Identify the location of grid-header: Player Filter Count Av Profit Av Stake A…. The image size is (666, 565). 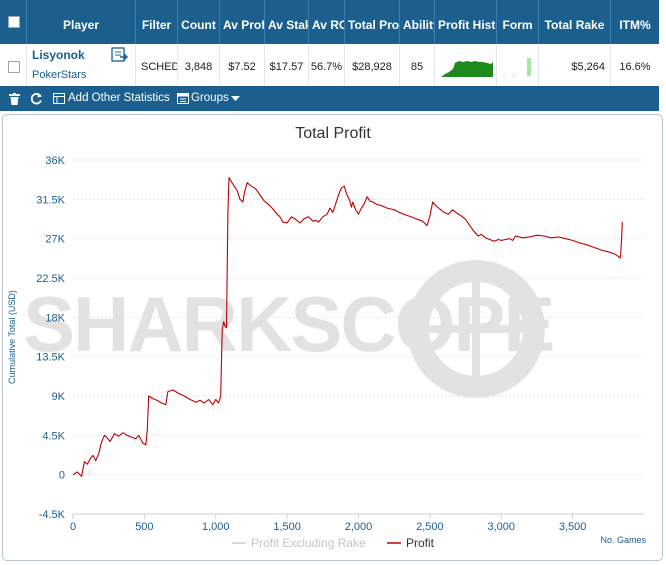
(329, 22).